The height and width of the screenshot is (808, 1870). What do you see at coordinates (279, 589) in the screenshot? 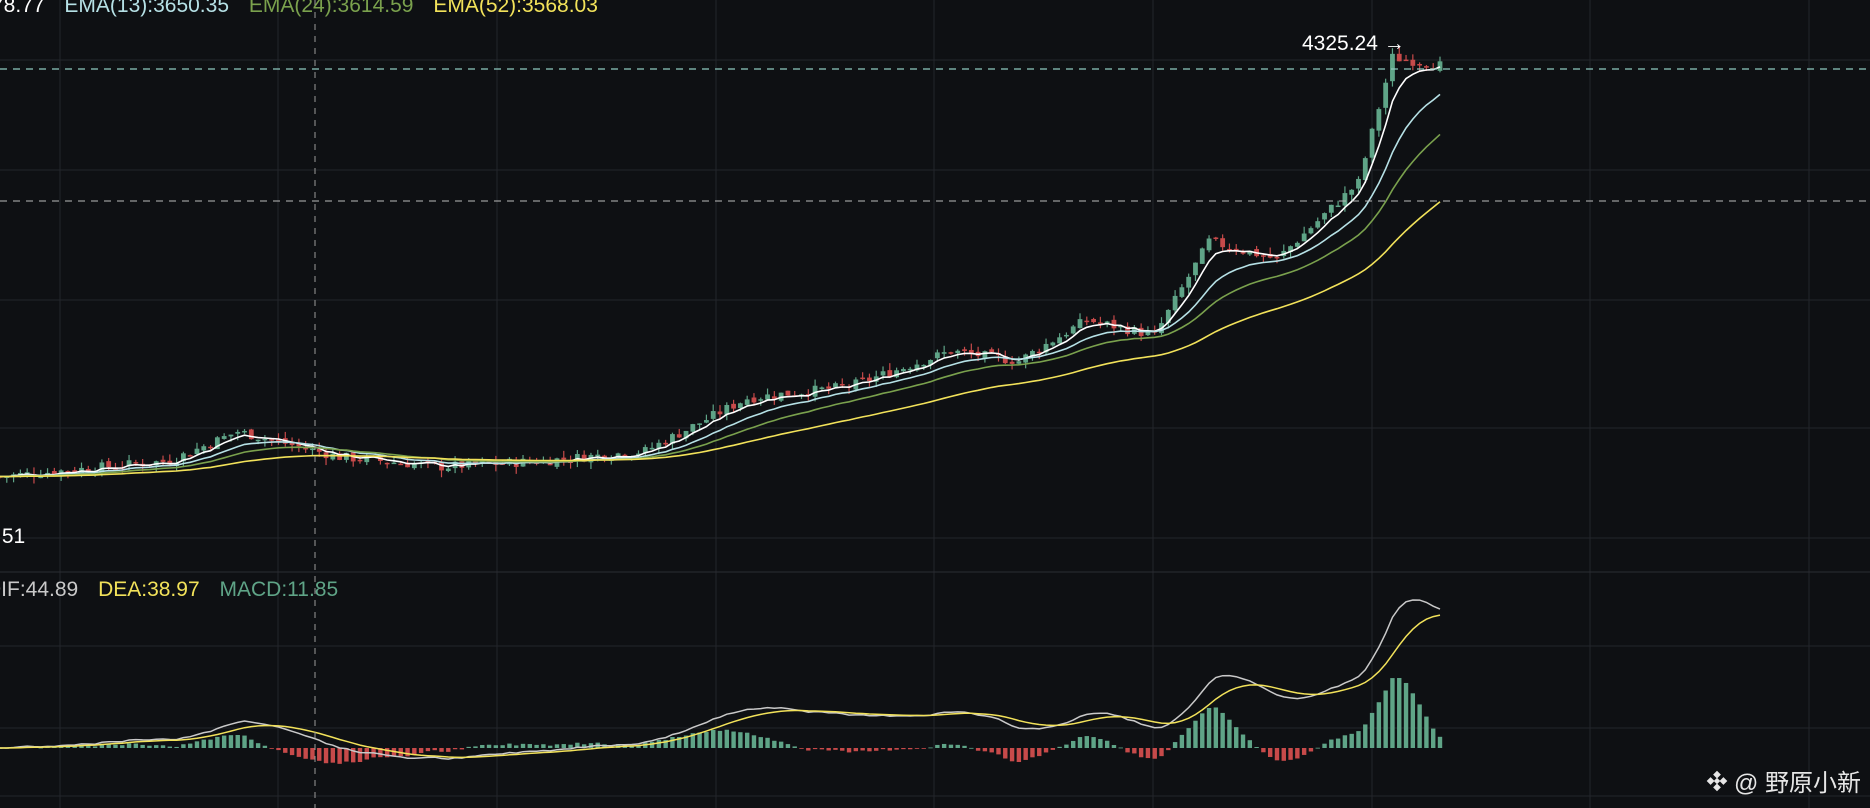
I see `macd-value-legend: MACD:11.85` at bounding box center [279, 589].